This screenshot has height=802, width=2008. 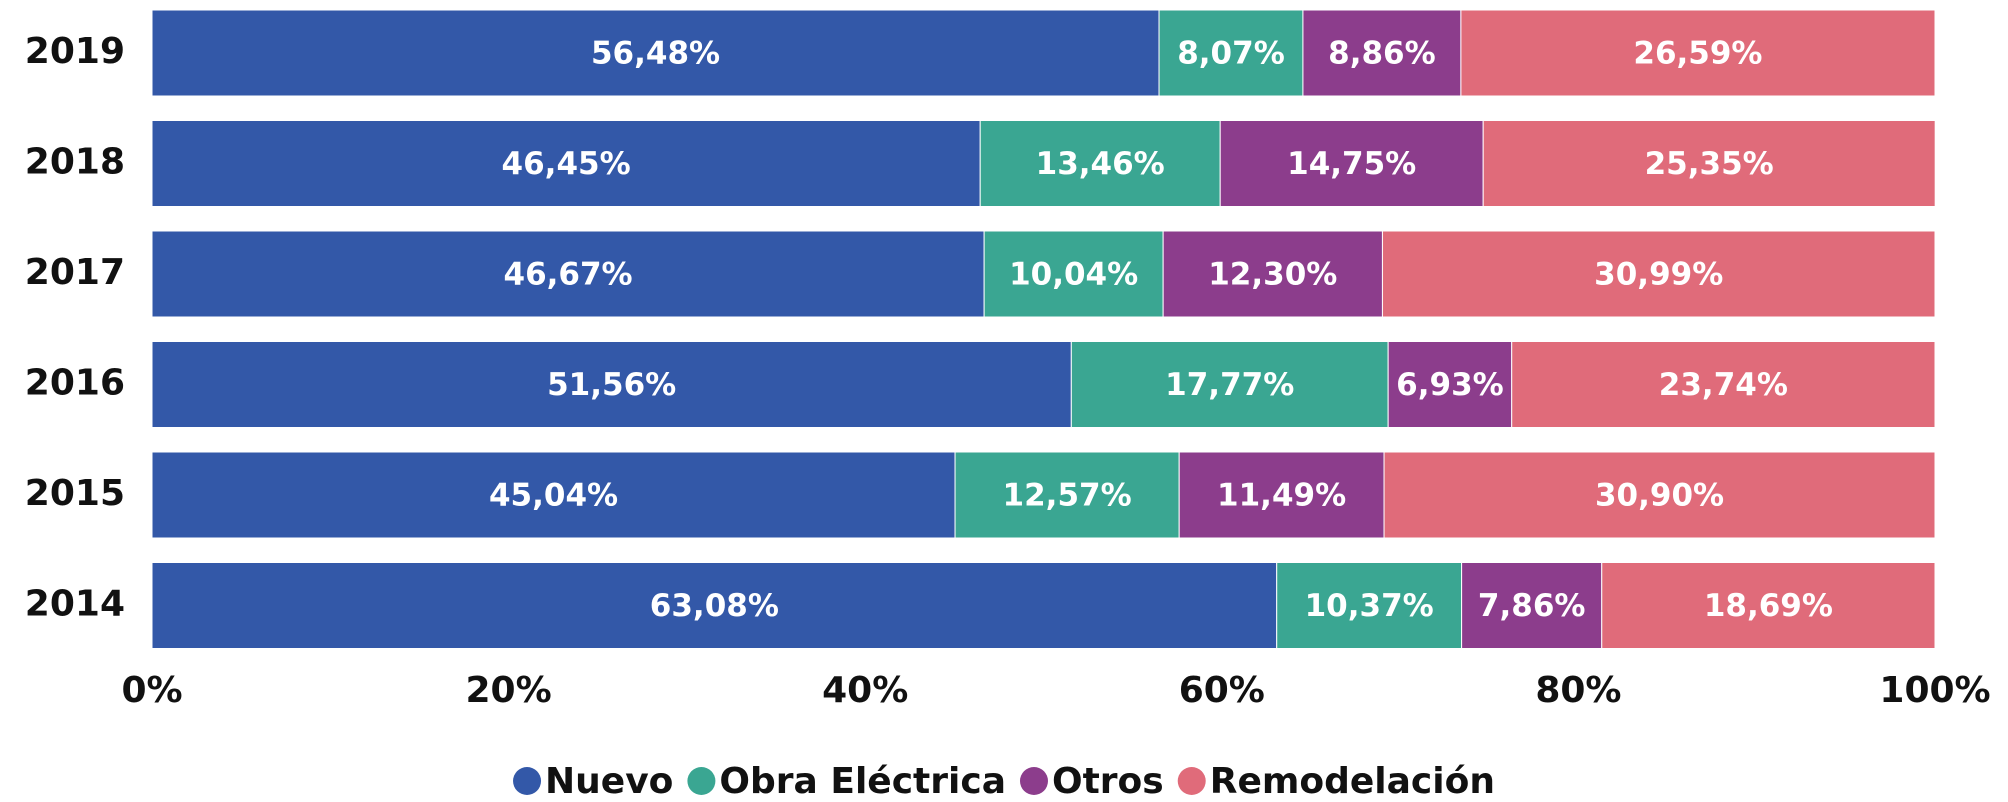 I want to click on data-label: 26,59%, so click(x=1697, y=54).